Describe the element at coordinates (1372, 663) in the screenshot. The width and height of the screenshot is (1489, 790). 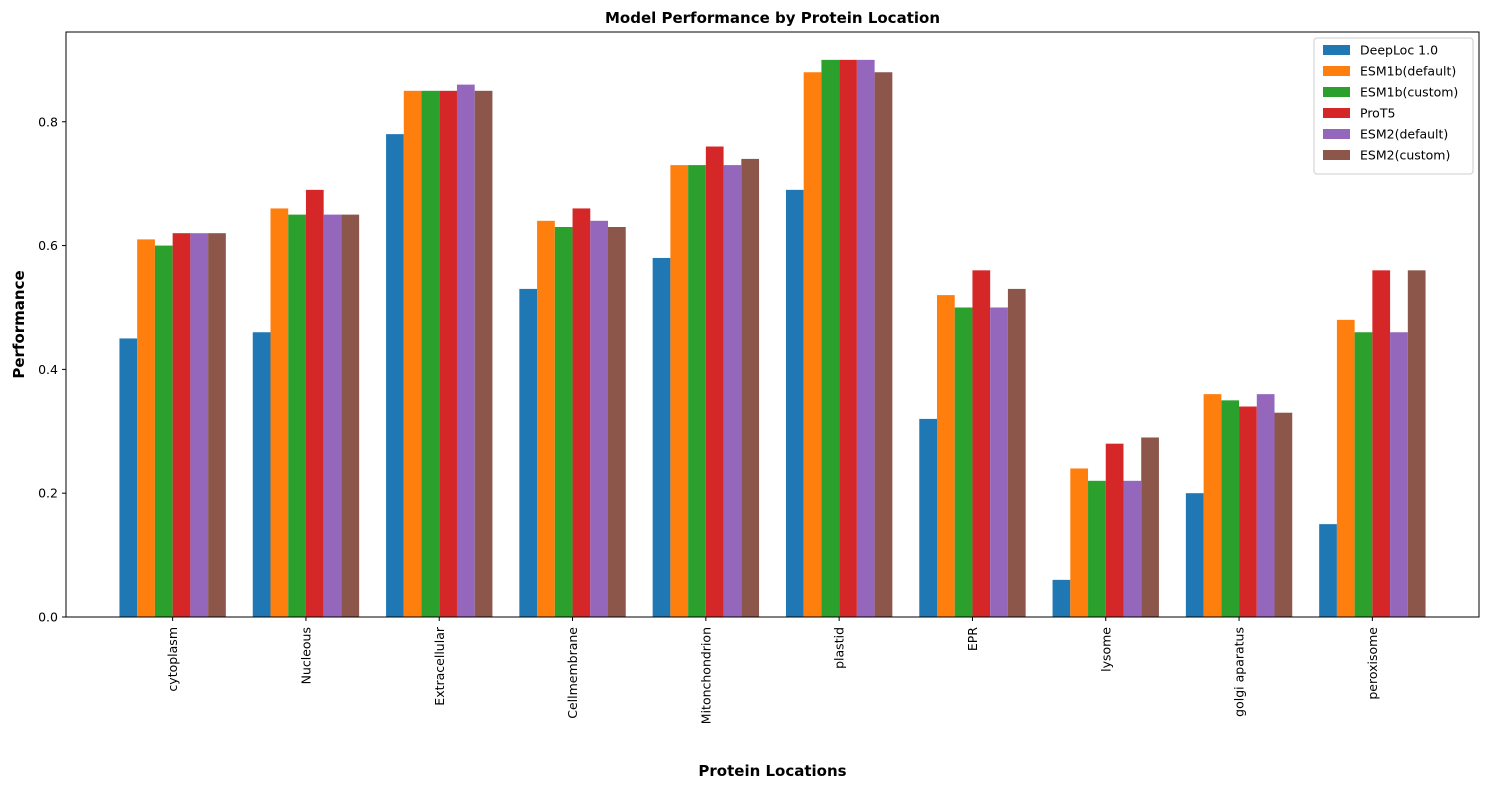
I see `x-tick-label: peroxisome` at that location.